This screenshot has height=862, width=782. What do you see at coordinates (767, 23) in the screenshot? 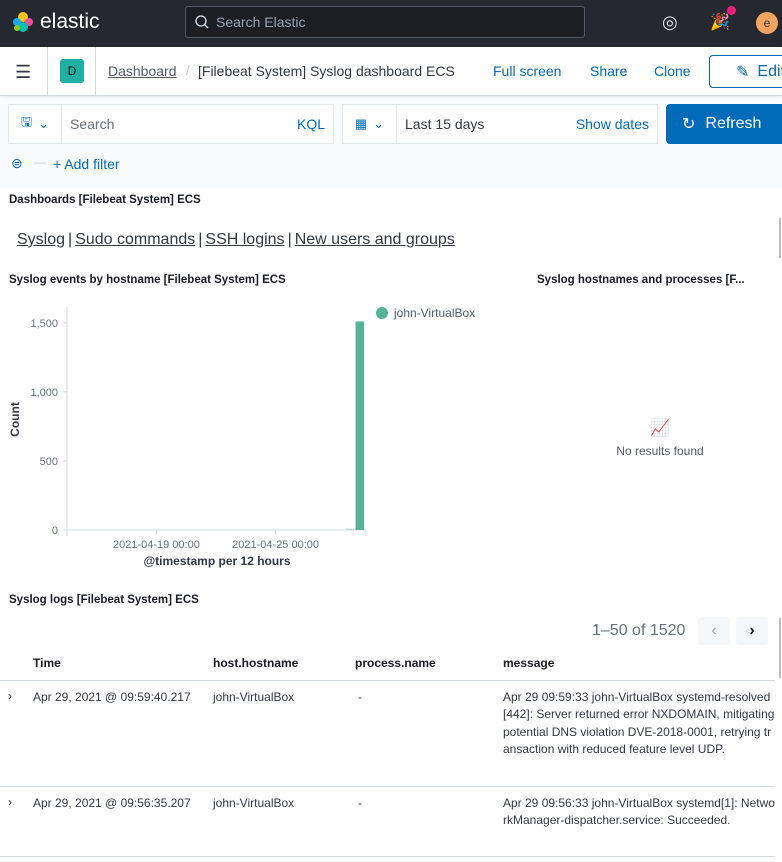
I see `user-avatar: e` at bounding box center [767, 23].